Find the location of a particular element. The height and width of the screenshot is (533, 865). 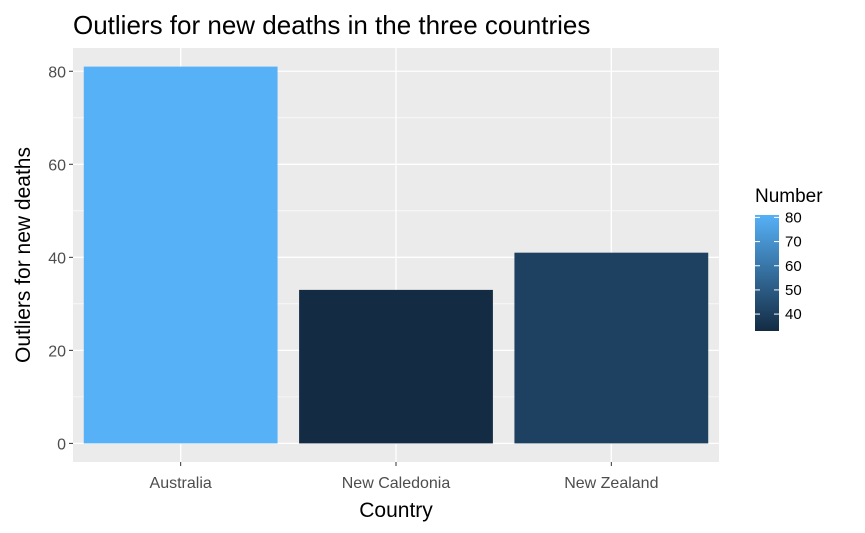

legend-tick-label: 40 is located at coordinates (793, 314).